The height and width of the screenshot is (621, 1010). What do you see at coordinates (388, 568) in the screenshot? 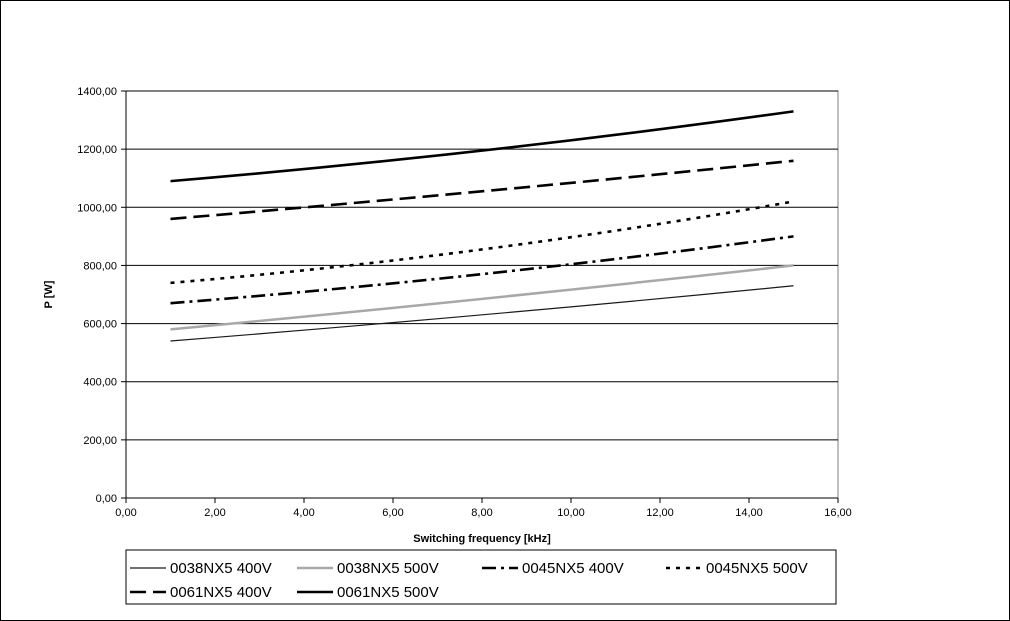
I see `legend-label-1: 0038NX5 500V` at bounding box center [388, 568].